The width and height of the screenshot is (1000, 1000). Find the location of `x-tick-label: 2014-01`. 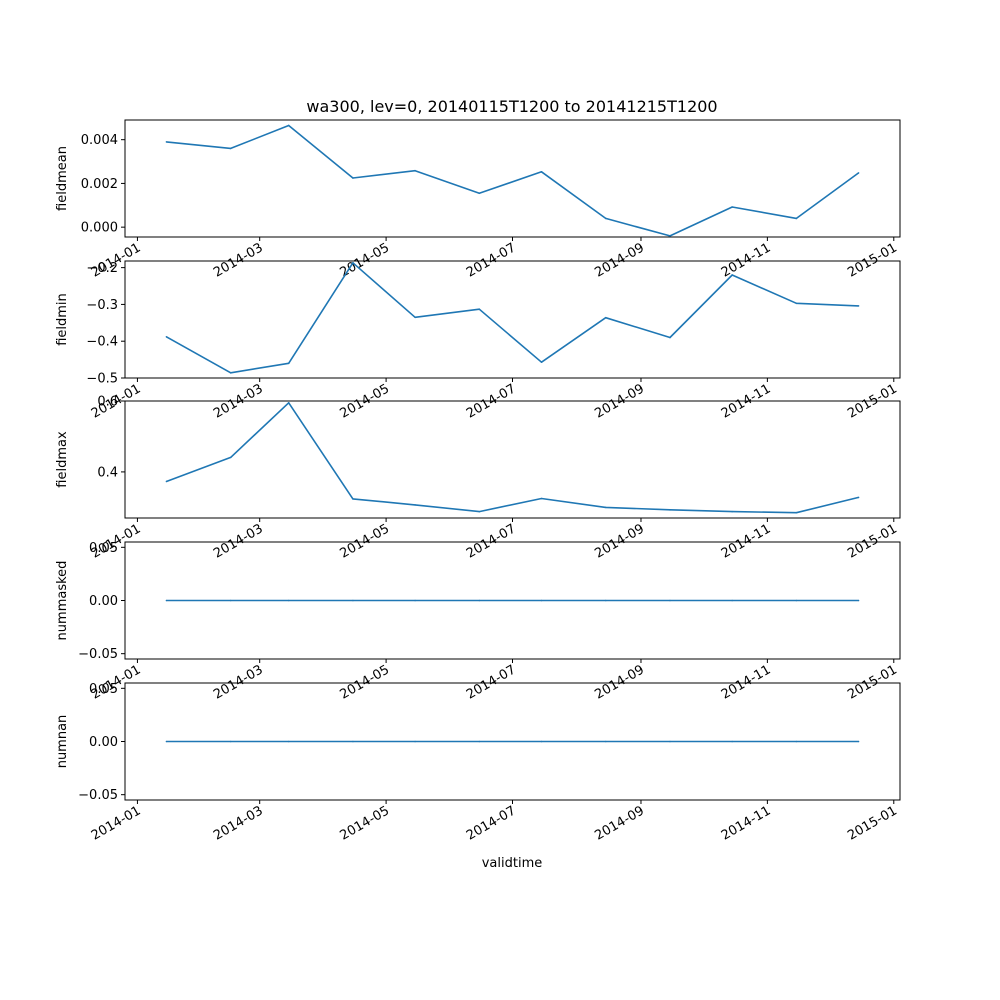

x-tick-label: 2014-01 is located at coordinates (116, 823).